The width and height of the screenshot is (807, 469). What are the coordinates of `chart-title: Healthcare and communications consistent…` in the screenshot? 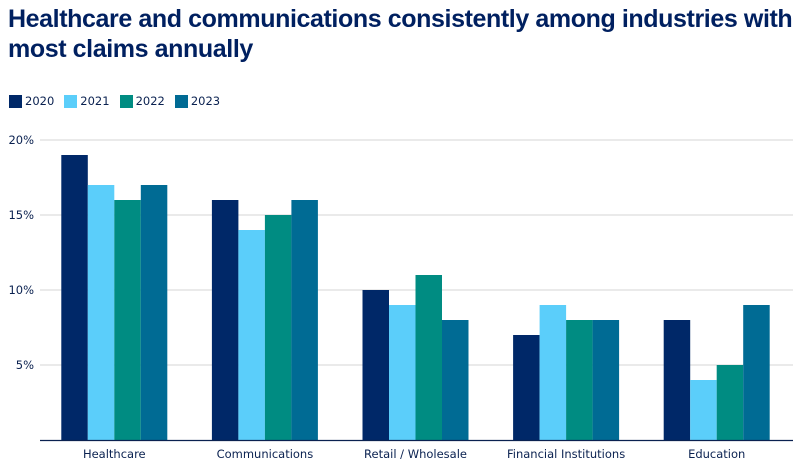 It's located at (400, 34).